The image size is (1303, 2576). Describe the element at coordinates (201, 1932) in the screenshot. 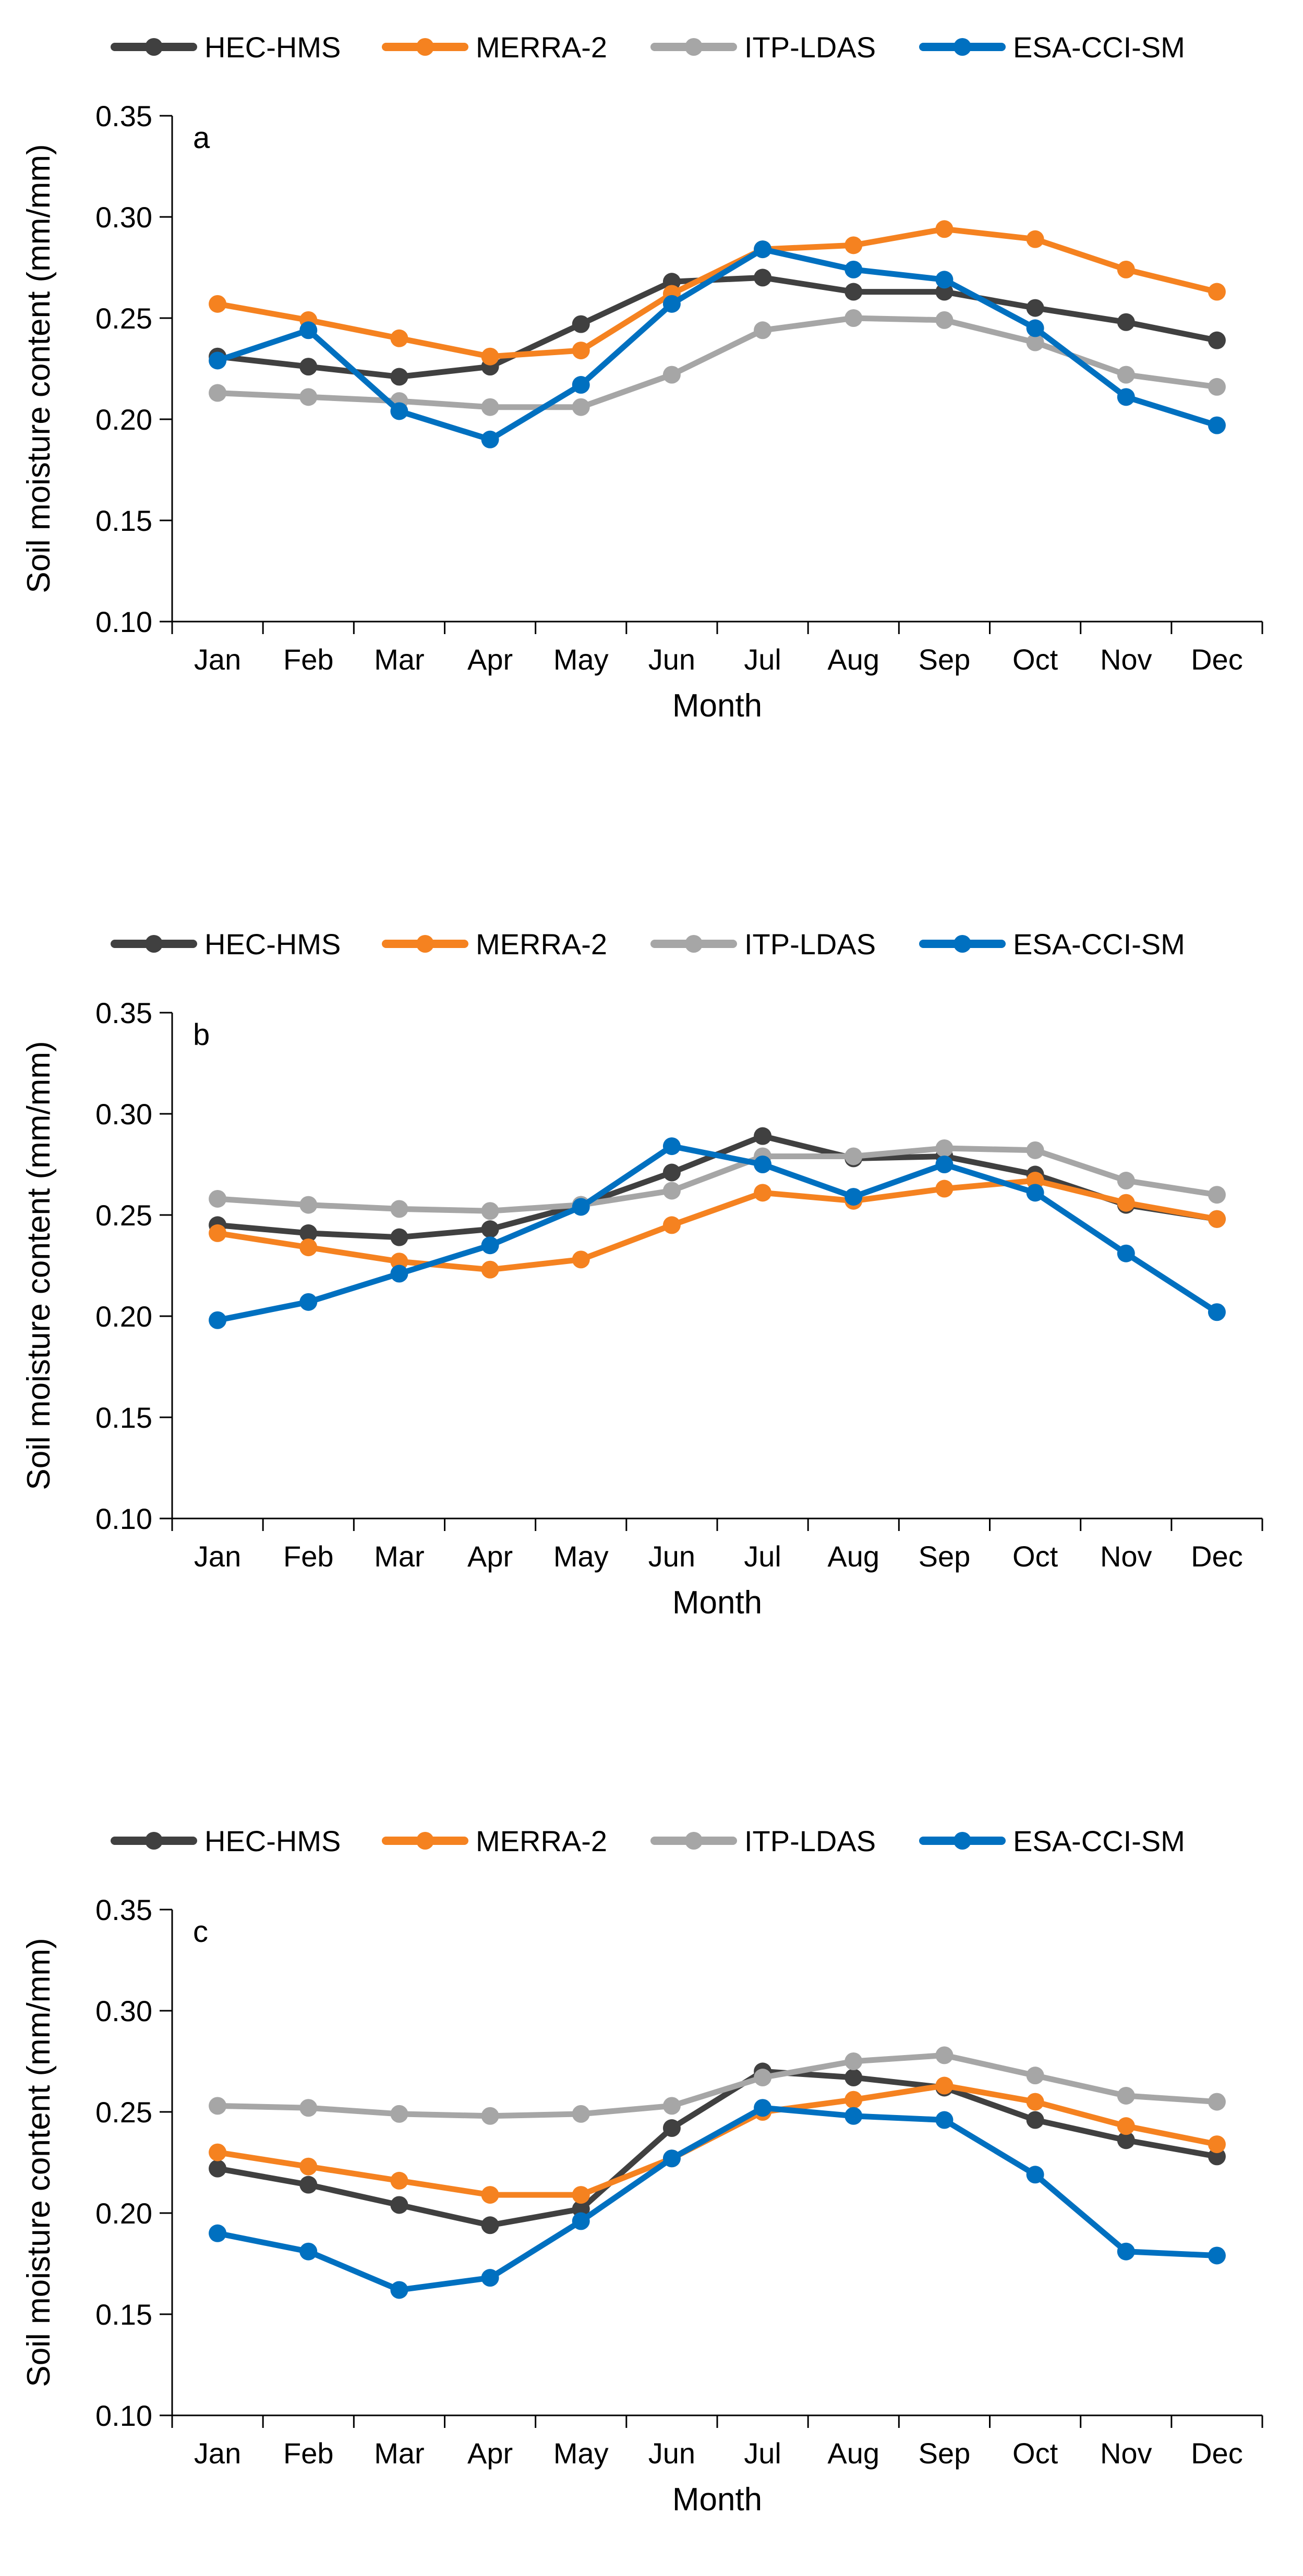

I see `panel-label: c` at that location.